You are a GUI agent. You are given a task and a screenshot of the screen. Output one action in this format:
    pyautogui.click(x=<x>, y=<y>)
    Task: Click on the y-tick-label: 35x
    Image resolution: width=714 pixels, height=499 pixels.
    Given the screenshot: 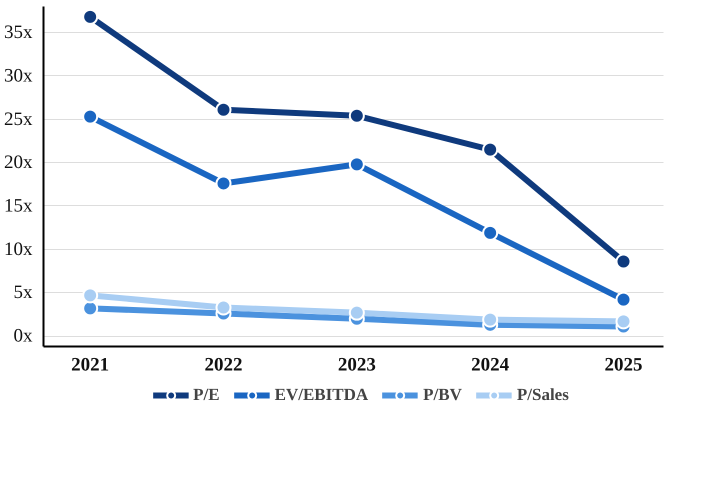 What is the action you would take?
    pyautogui.click(x=18, y=33)
    